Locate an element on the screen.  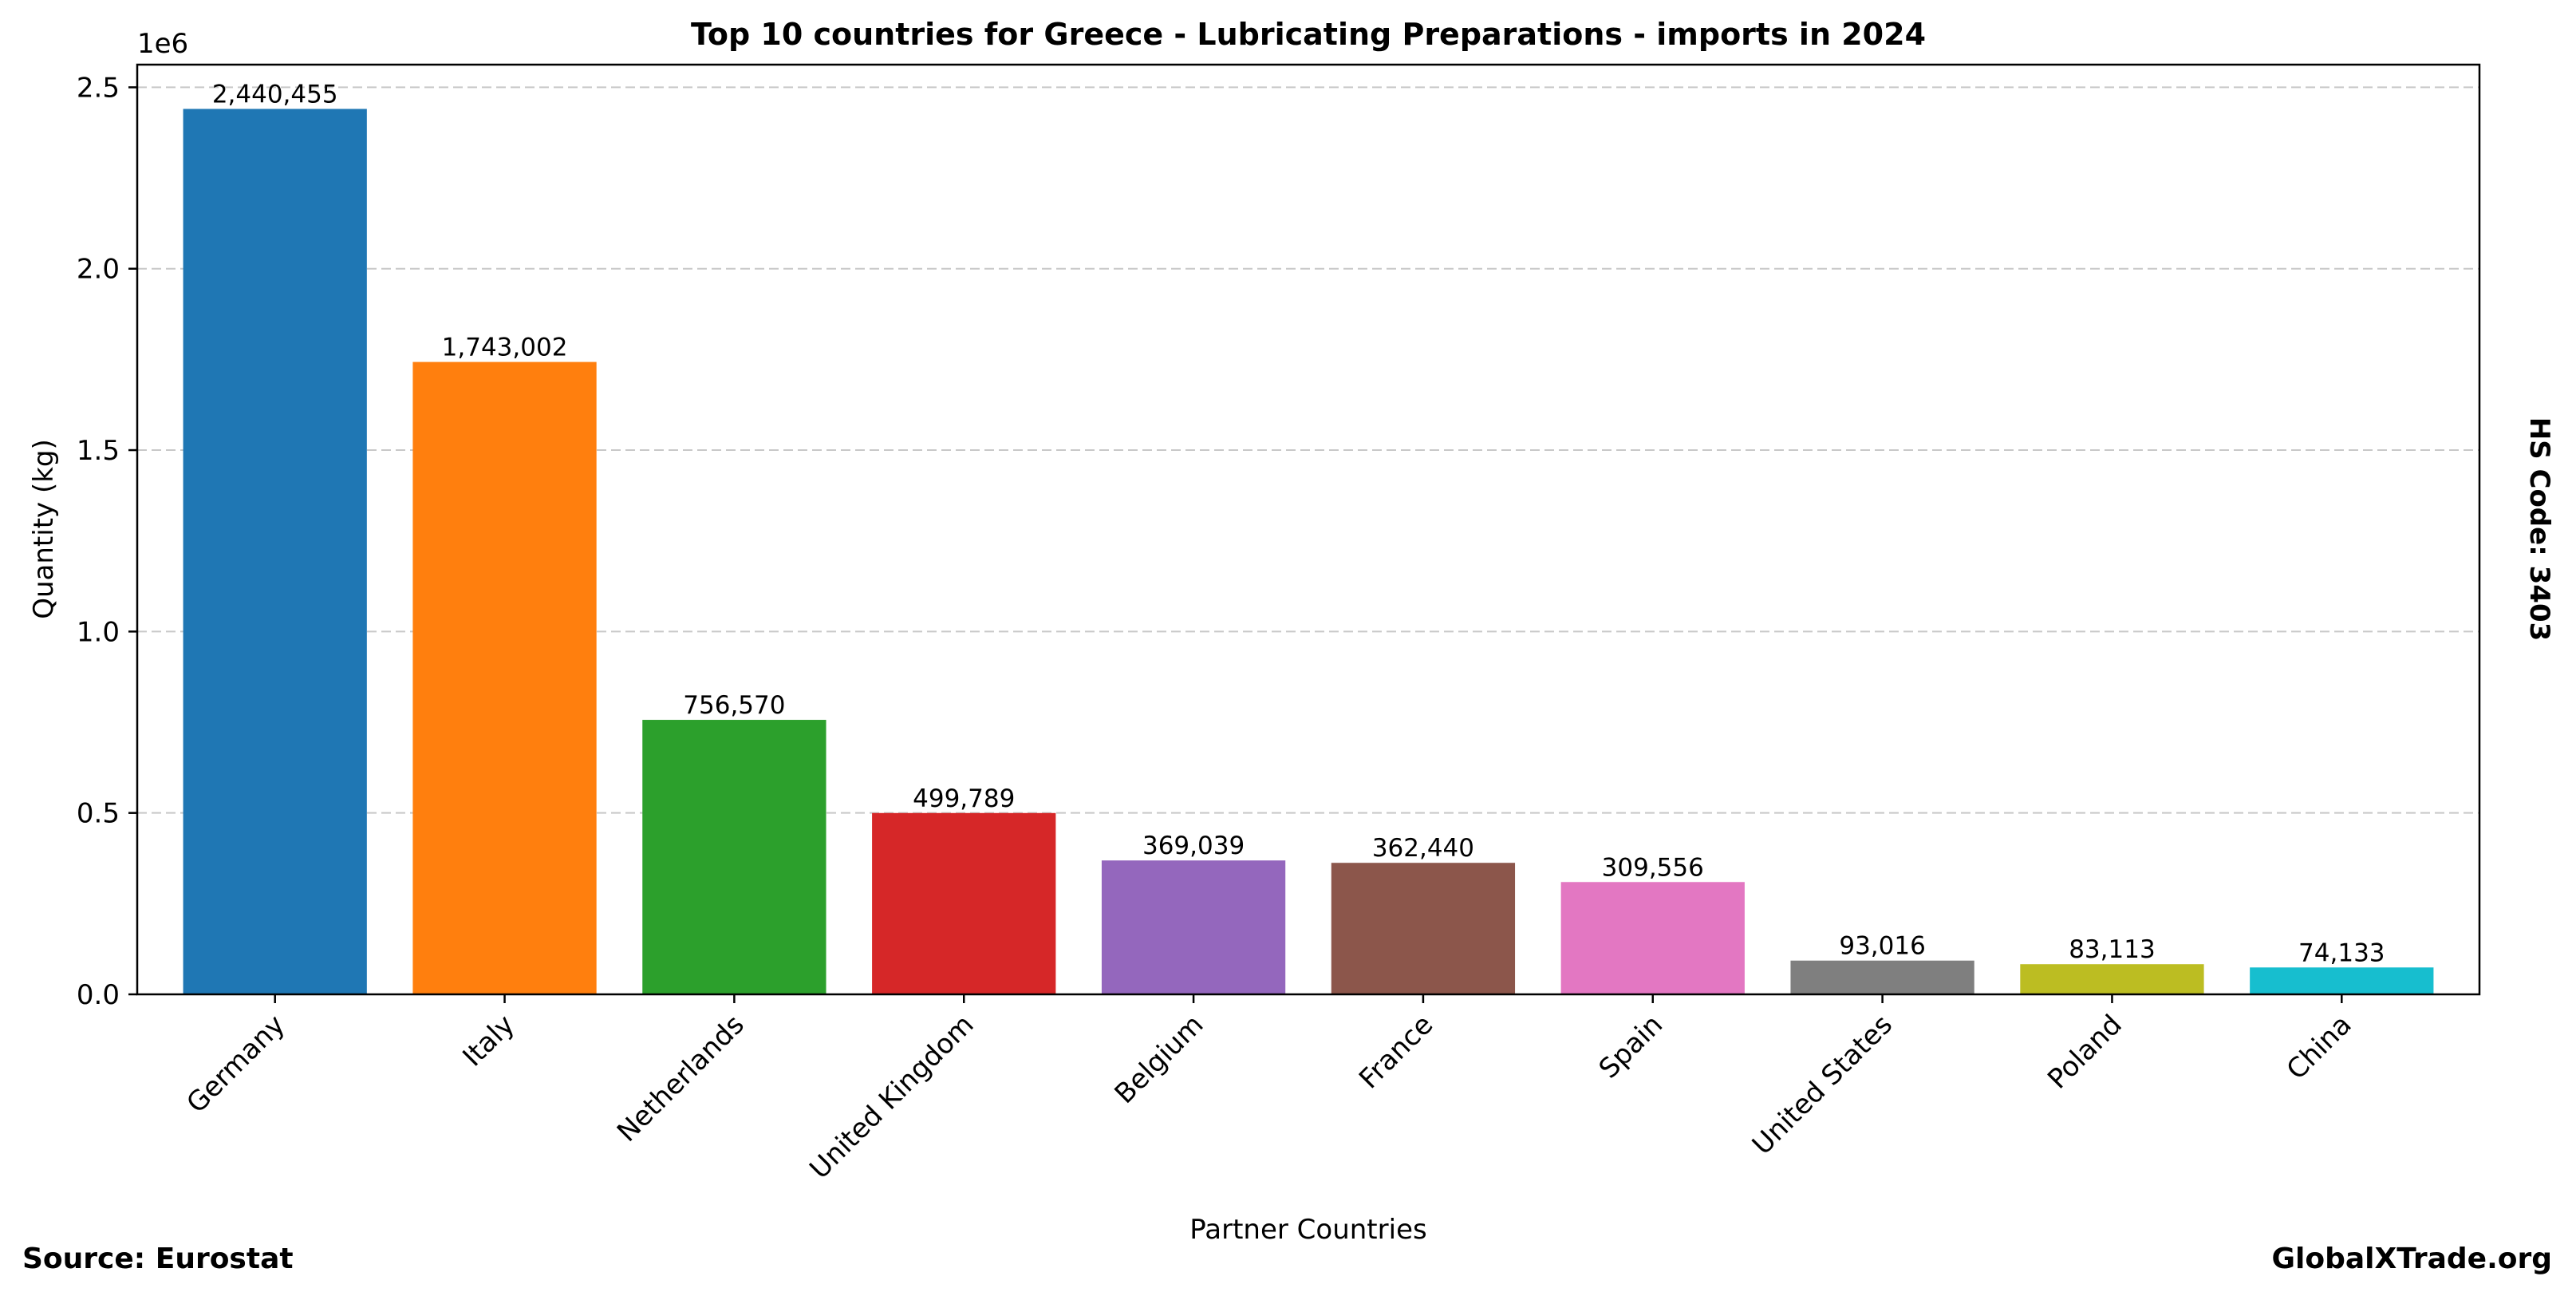
bar-france is located at coordinates (1424, 928).